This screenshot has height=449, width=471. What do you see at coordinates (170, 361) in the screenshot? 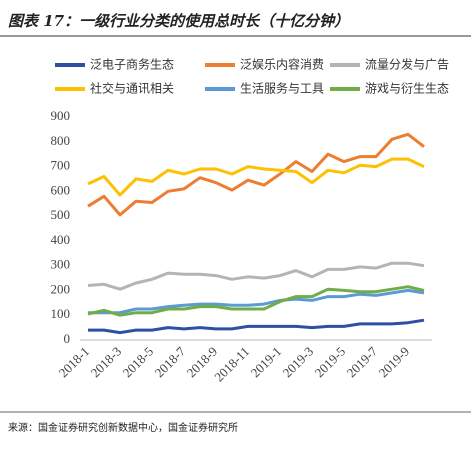
I see `x-tick-label: 2018-7` at bounding box center [170, 361].